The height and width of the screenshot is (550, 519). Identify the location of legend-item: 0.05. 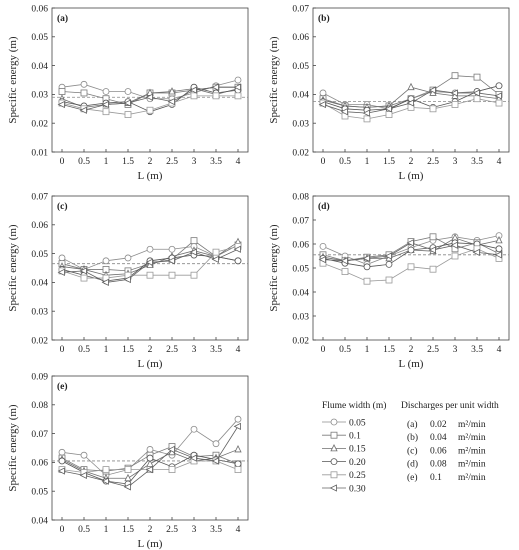
(344, 423).